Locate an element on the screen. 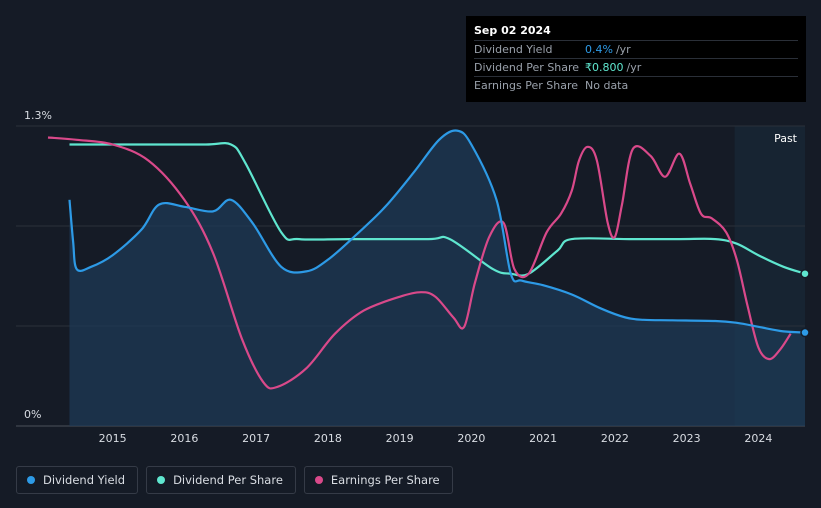 This screenshot has width=821, height=508. x-tick-label: 2015 is located at coordinates (113, 438).